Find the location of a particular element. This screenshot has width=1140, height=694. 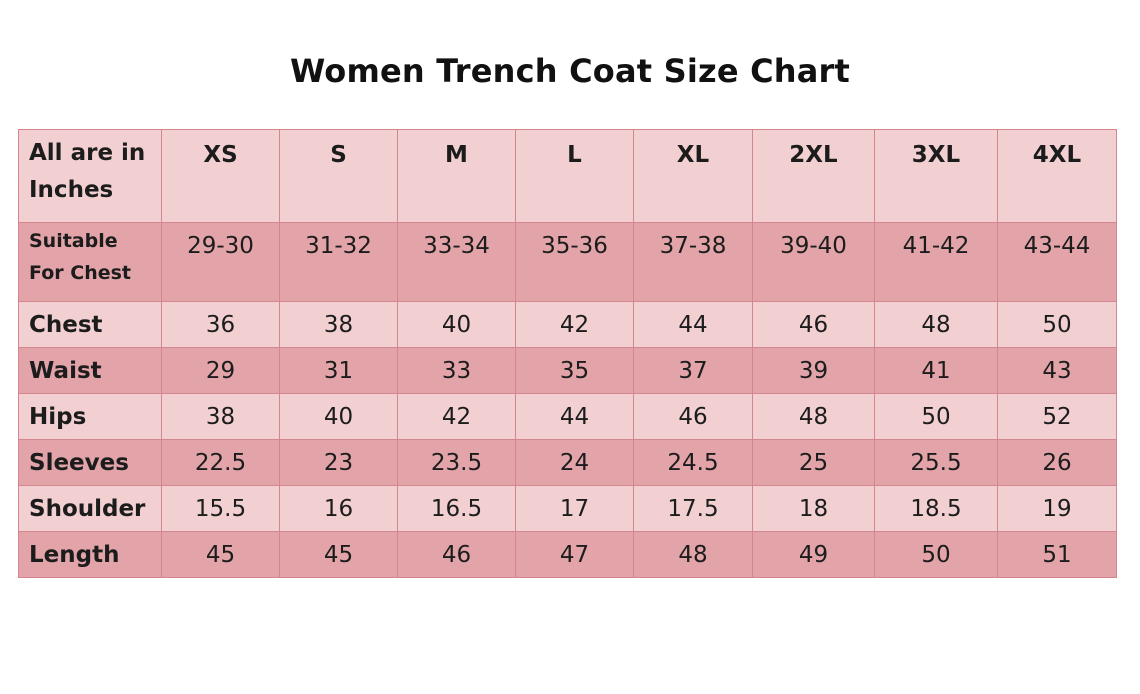

measurement-value: 41 is located at coordinates (936, 370).